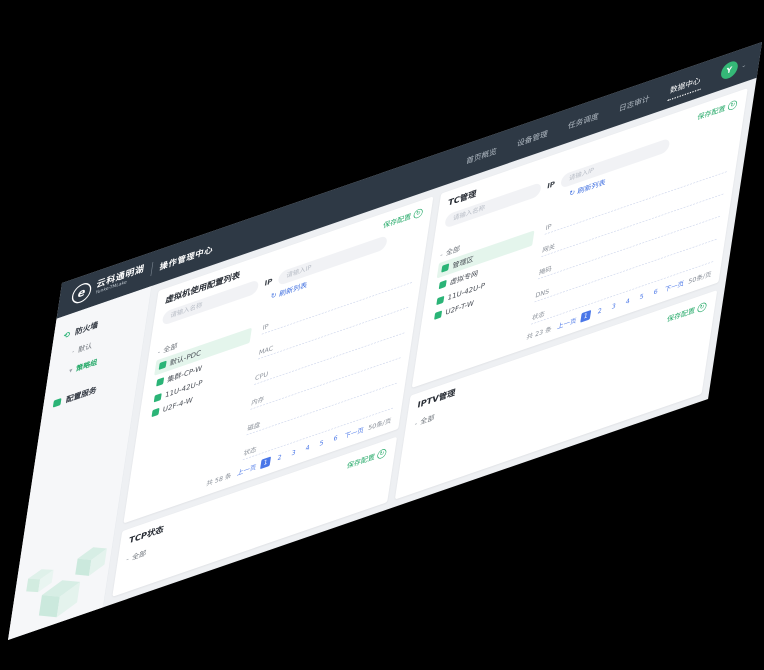  Describe the element at coordinates (85, 348) in the screenshot. I see `sidebar-item-label: 默认` at that location.